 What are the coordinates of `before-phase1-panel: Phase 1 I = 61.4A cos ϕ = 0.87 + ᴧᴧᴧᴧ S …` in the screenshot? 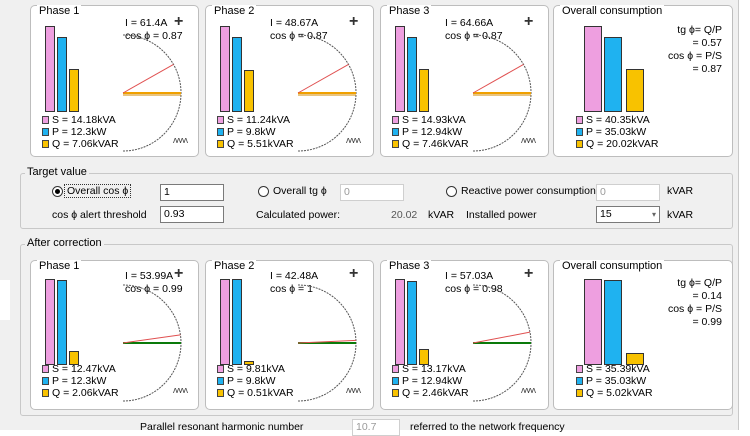 It's located at (114, 81).